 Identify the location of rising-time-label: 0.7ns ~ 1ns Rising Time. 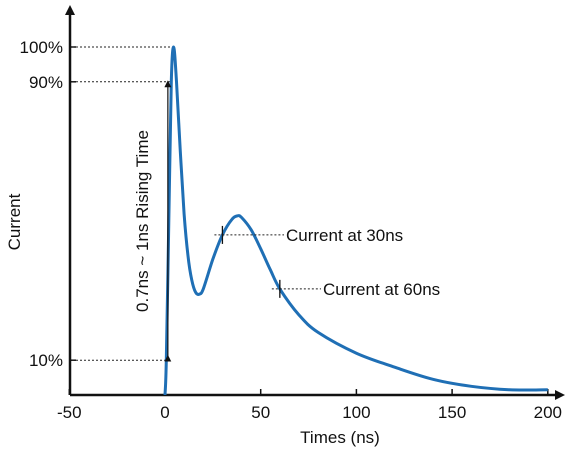
(142, 221).